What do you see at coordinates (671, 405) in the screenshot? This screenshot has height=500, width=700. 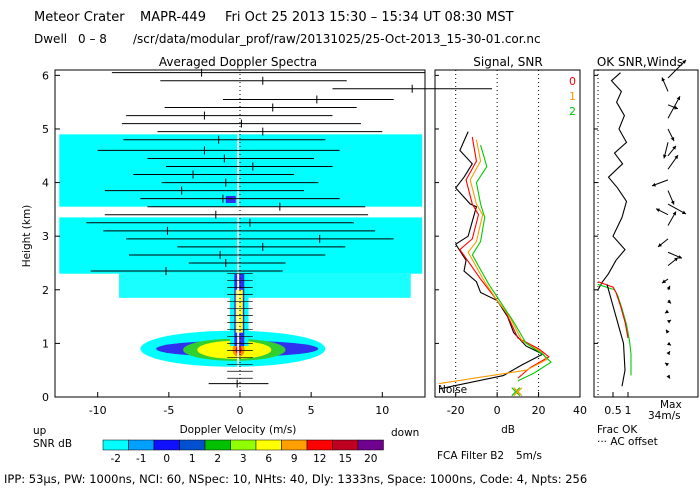 I see `max-label: Max` at bounding box center [671, 405].